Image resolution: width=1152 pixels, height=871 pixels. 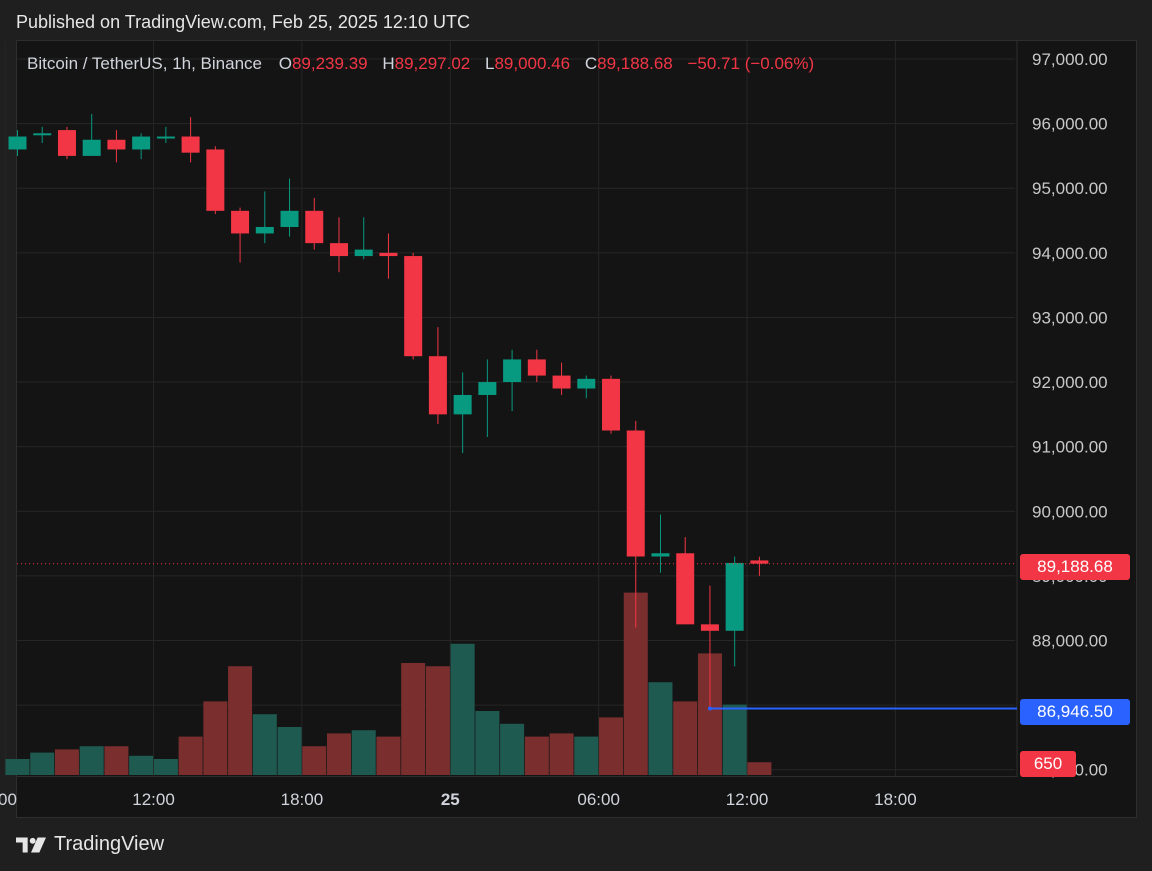 I want to click on tradingview-brand: TradingView, so click(x=109, y=844).